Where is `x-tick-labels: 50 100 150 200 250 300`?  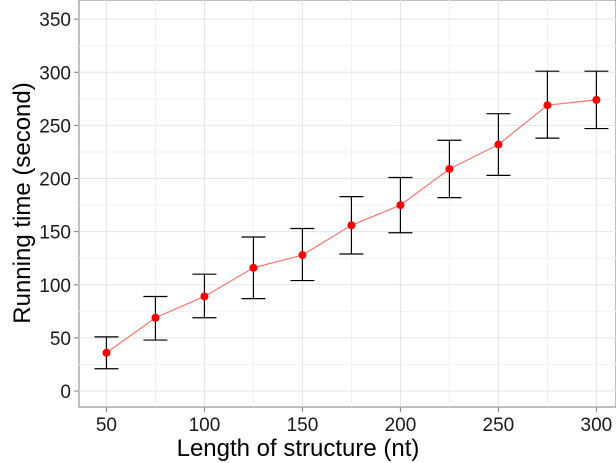 x-tick-labels: 50 100 150 200 250 300 is located at coordinates (354, 425).